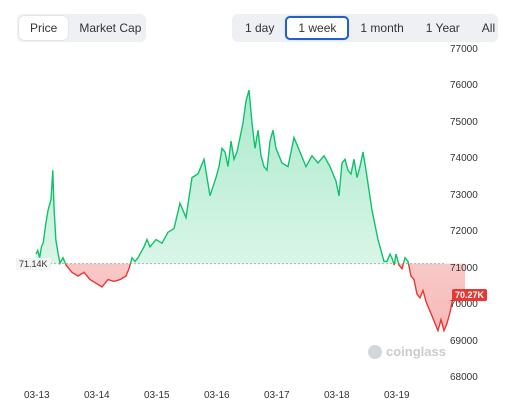 Image resolution: width=512 pixels, height=408 pixels. What do you see at coordinates (260, 28) in the screenshot?
I see `range-1-day: 1 day` at bounding box center [260, 28].